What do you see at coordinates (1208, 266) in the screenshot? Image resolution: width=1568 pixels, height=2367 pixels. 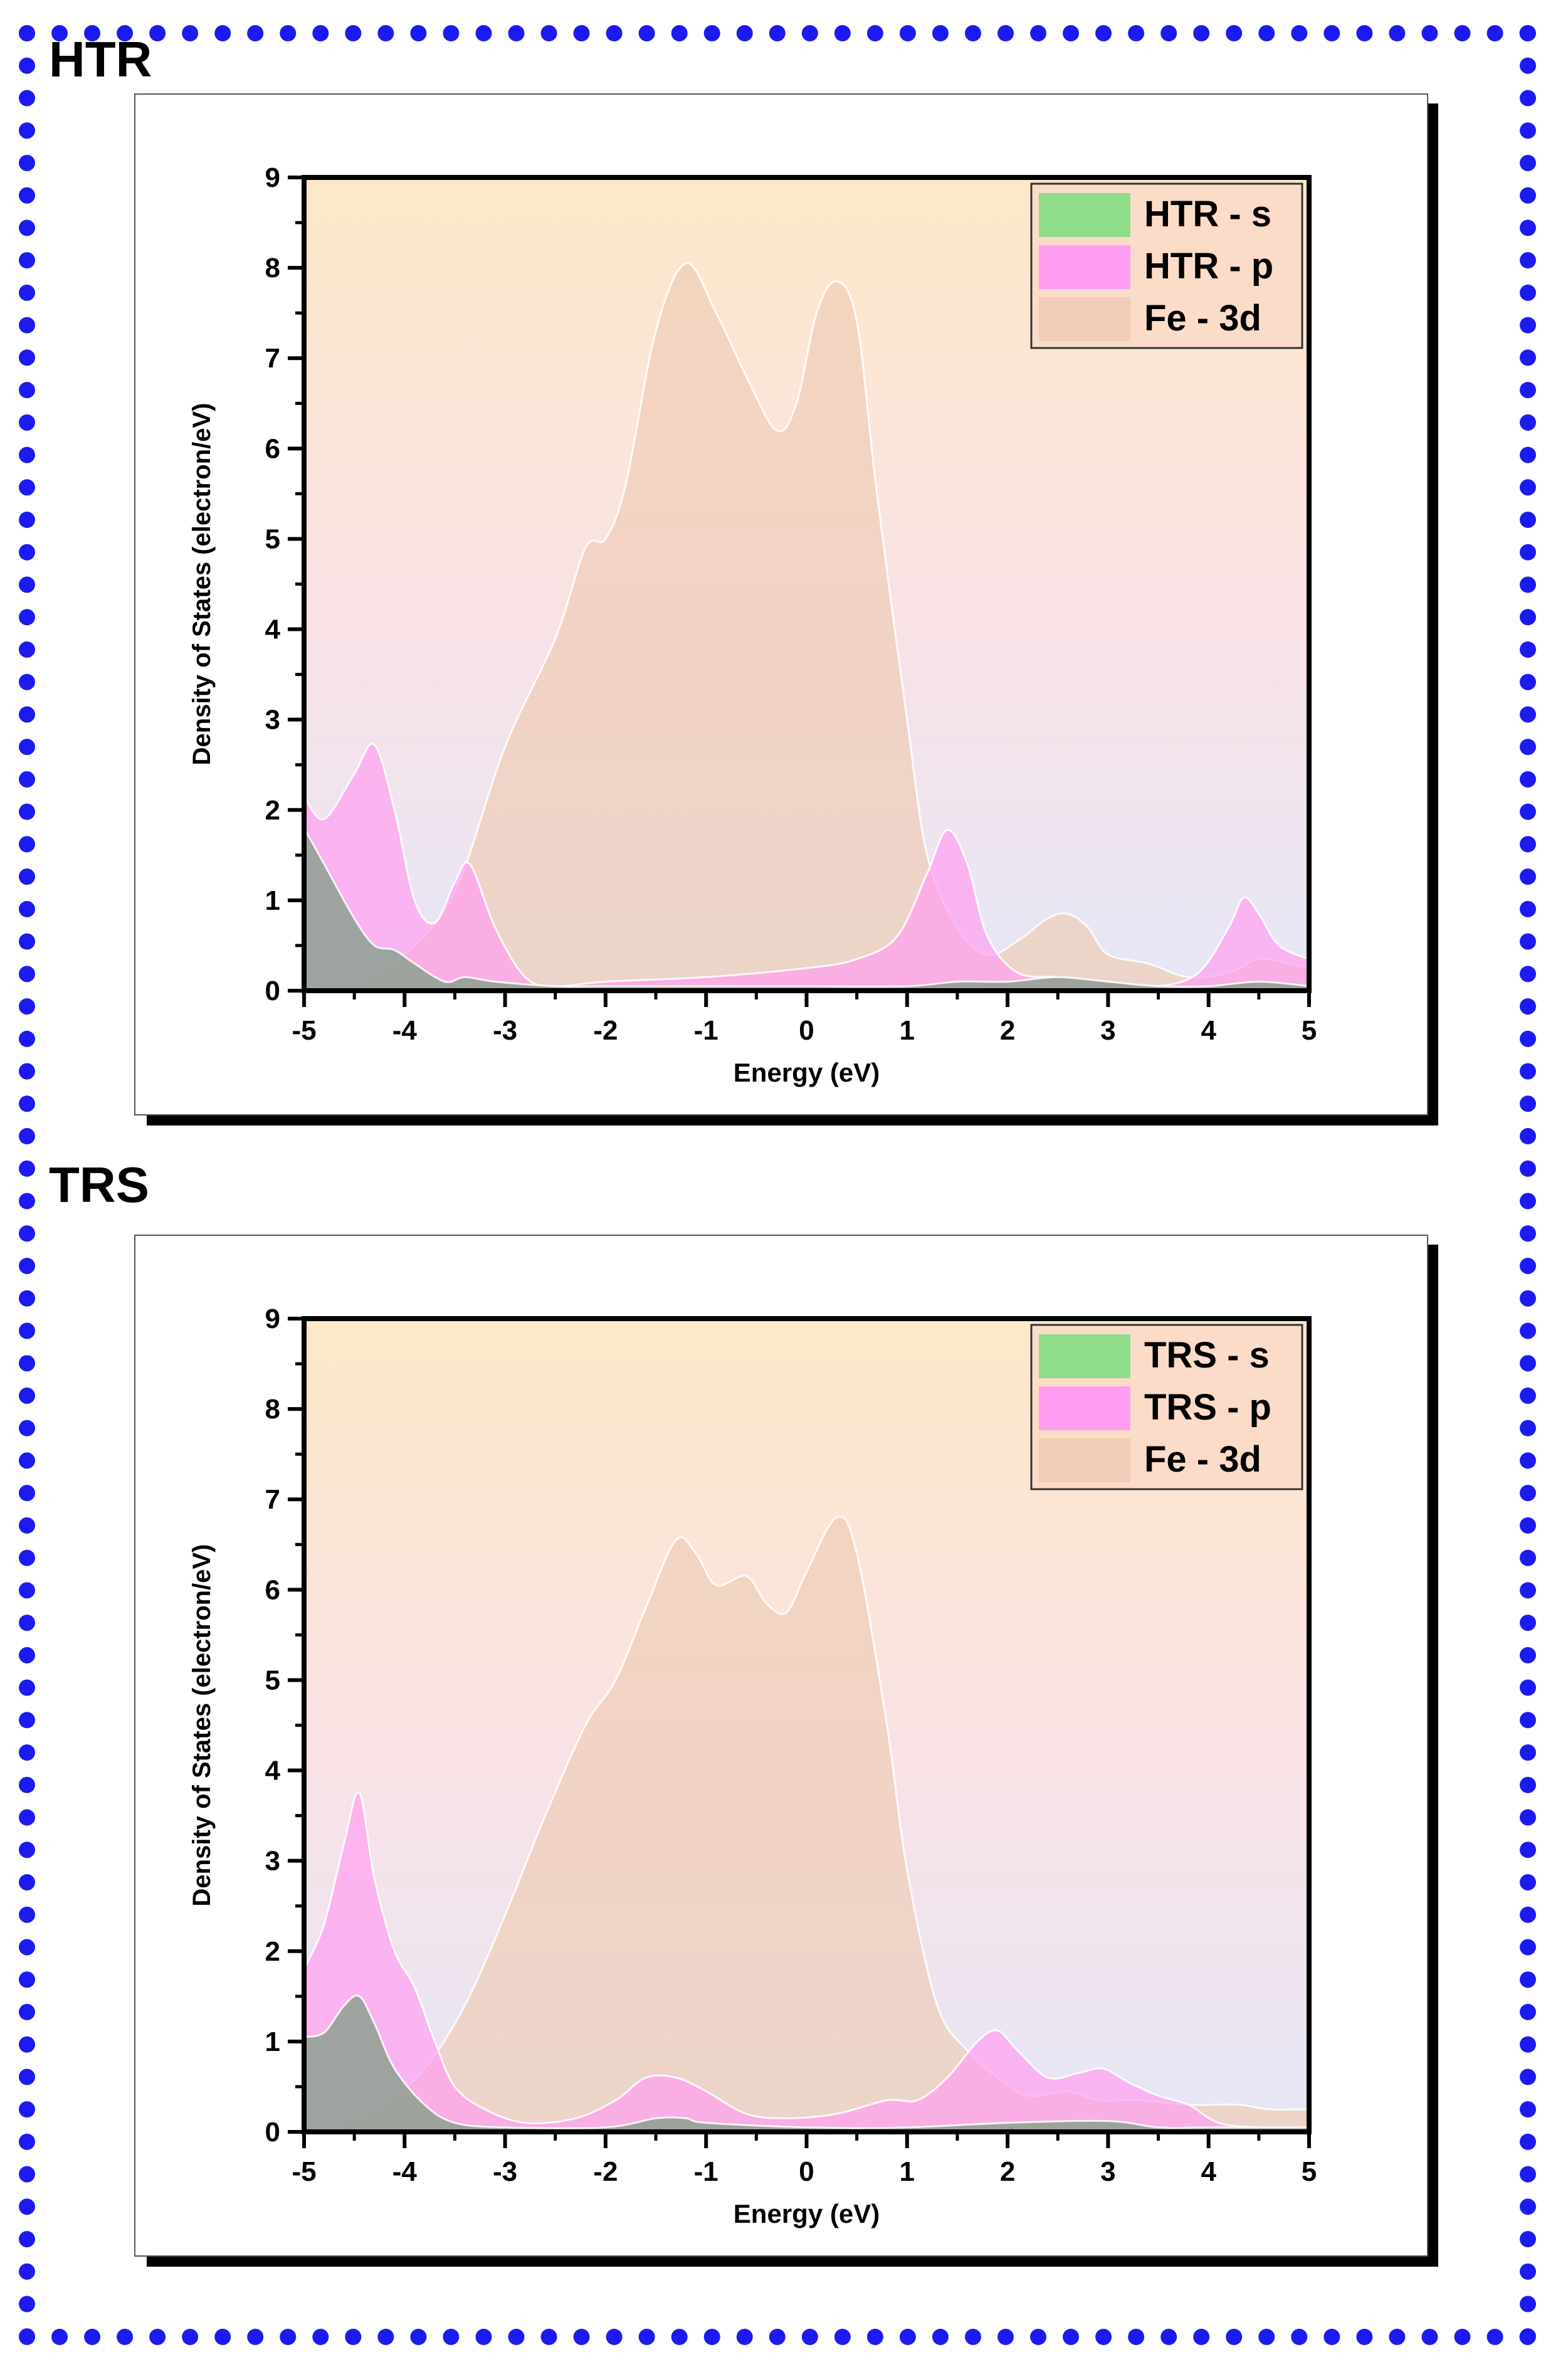 I see `legend-label-p: HTR - p` at bounding box center [1208, 266].